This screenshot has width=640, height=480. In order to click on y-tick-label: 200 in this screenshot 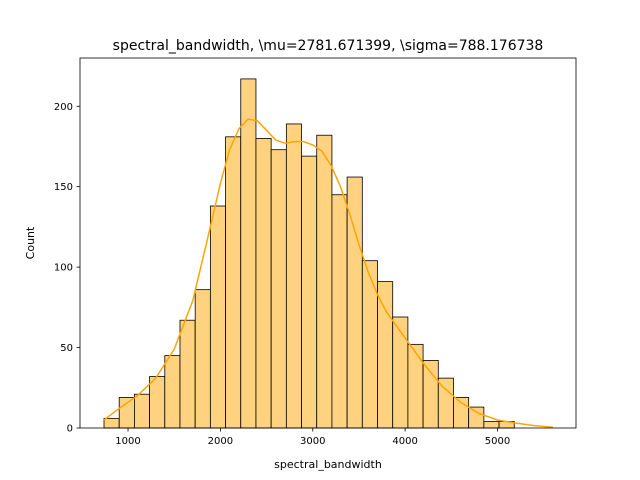, I will do `click(63, 107)`.